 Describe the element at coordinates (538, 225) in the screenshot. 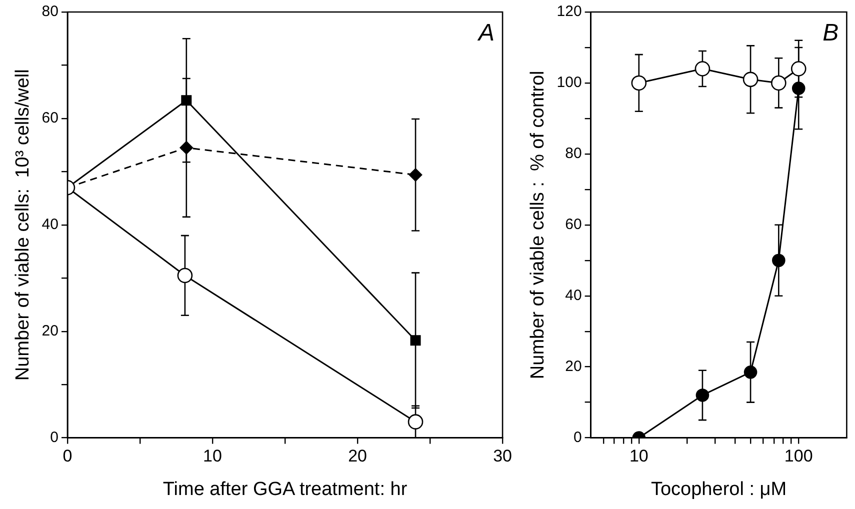

I see `y-axis-title: Number of viable cells : % of control` at that location.